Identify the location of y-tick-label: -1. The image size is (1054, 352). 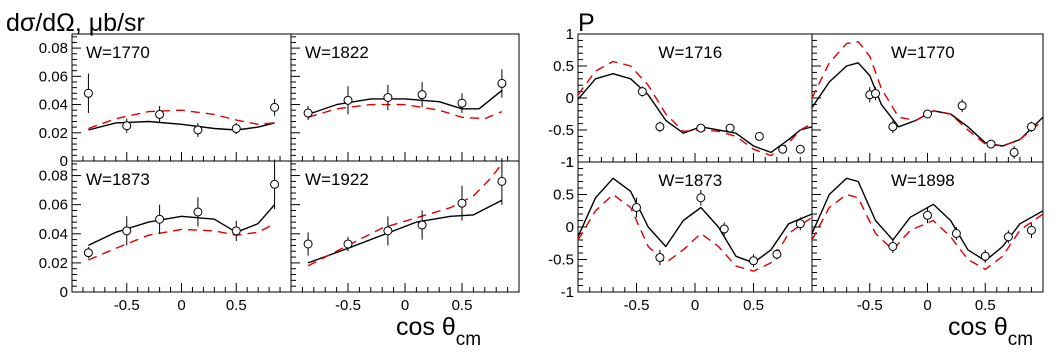
(567, 292).